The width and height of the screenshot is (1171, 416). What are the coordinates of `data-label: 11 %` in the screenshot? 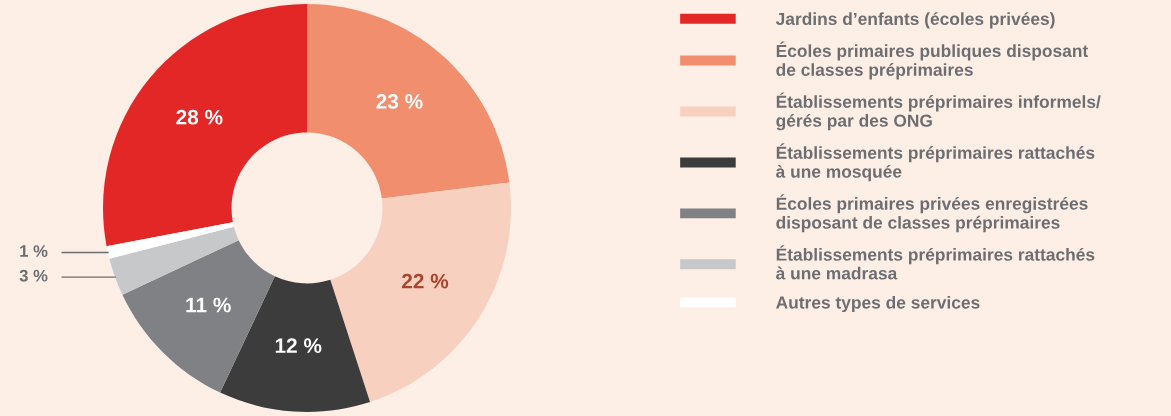 It's located at (208, 305).